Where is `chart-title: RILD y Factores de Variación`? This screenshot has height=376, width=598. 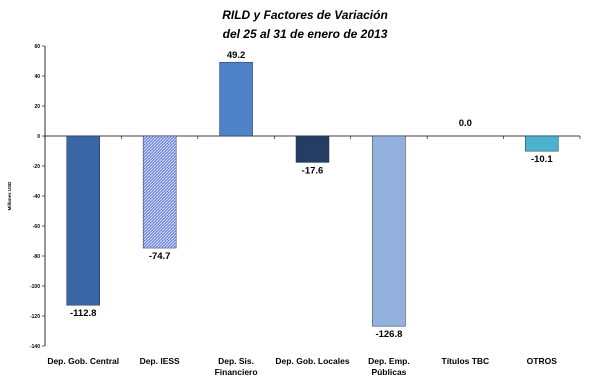
chart-title: RILD y Factores de Variación is located at coordinates (305, 15).